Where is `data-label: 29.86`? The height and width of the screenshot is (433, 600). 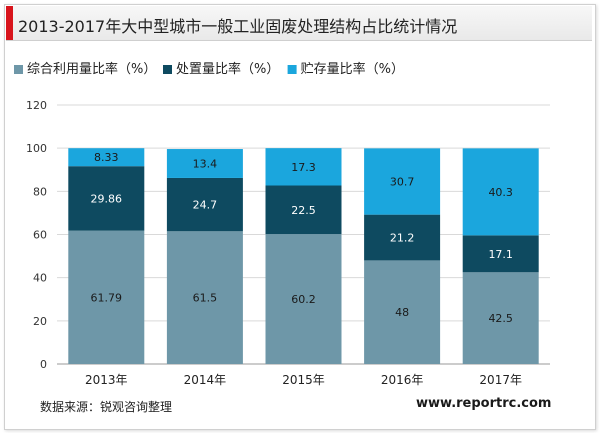
data-label: 29.86 is located at coordinates (107, 198).